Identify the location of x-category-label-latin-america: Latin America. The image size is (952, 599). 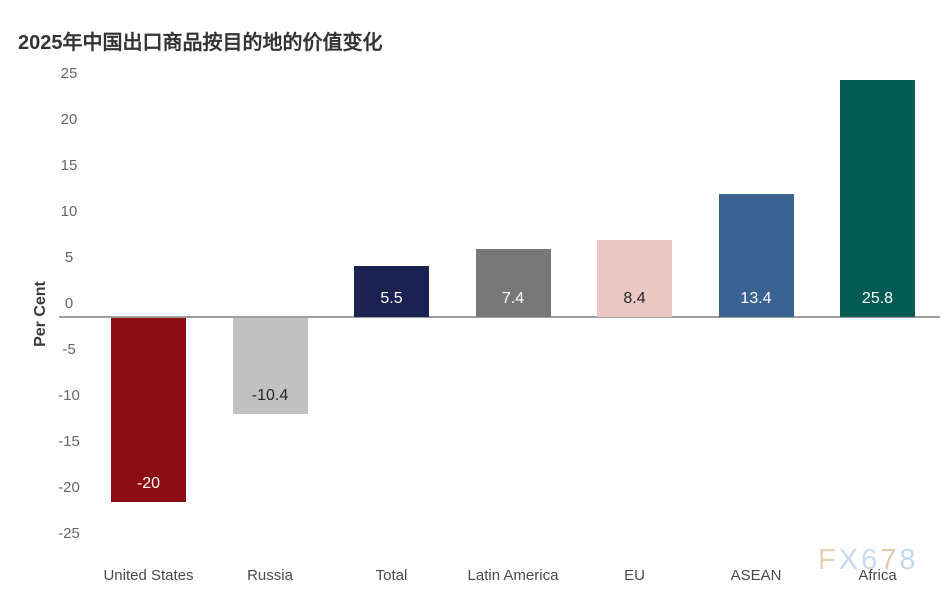
(513, 575).